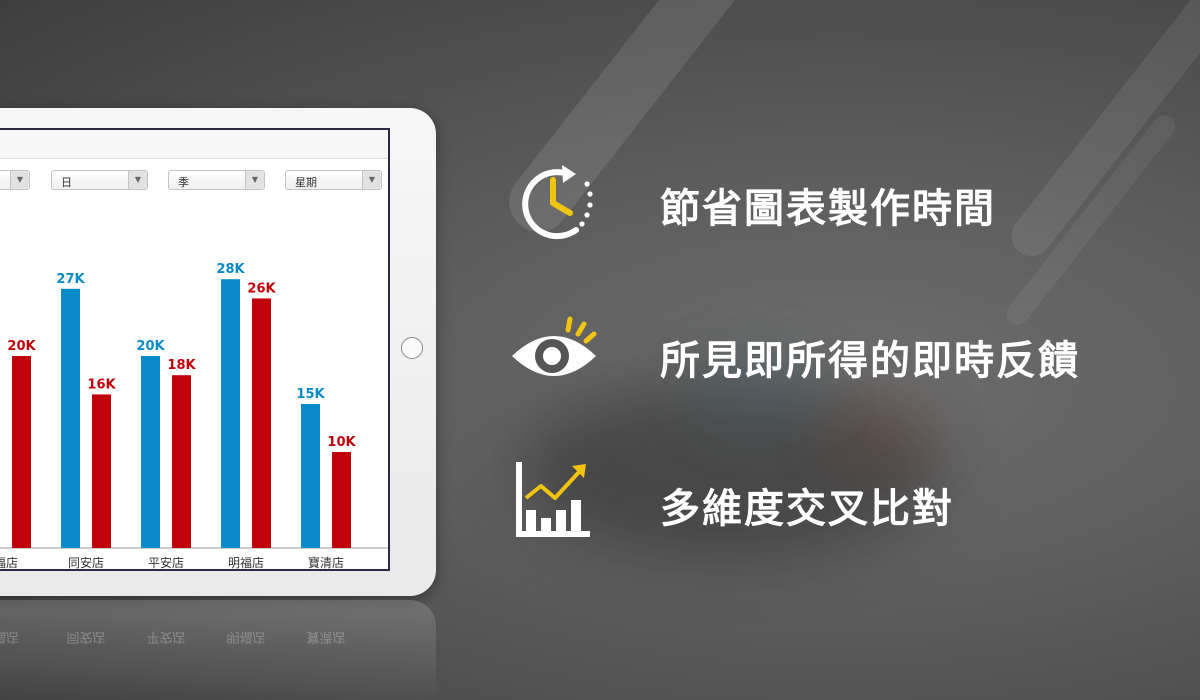 The height and width of the screenshot is (700, 1200). Describe the element at coordinates (870, 361) in the screenshot. I see `feature-label: 所見即所得的即時反饋` at that location.